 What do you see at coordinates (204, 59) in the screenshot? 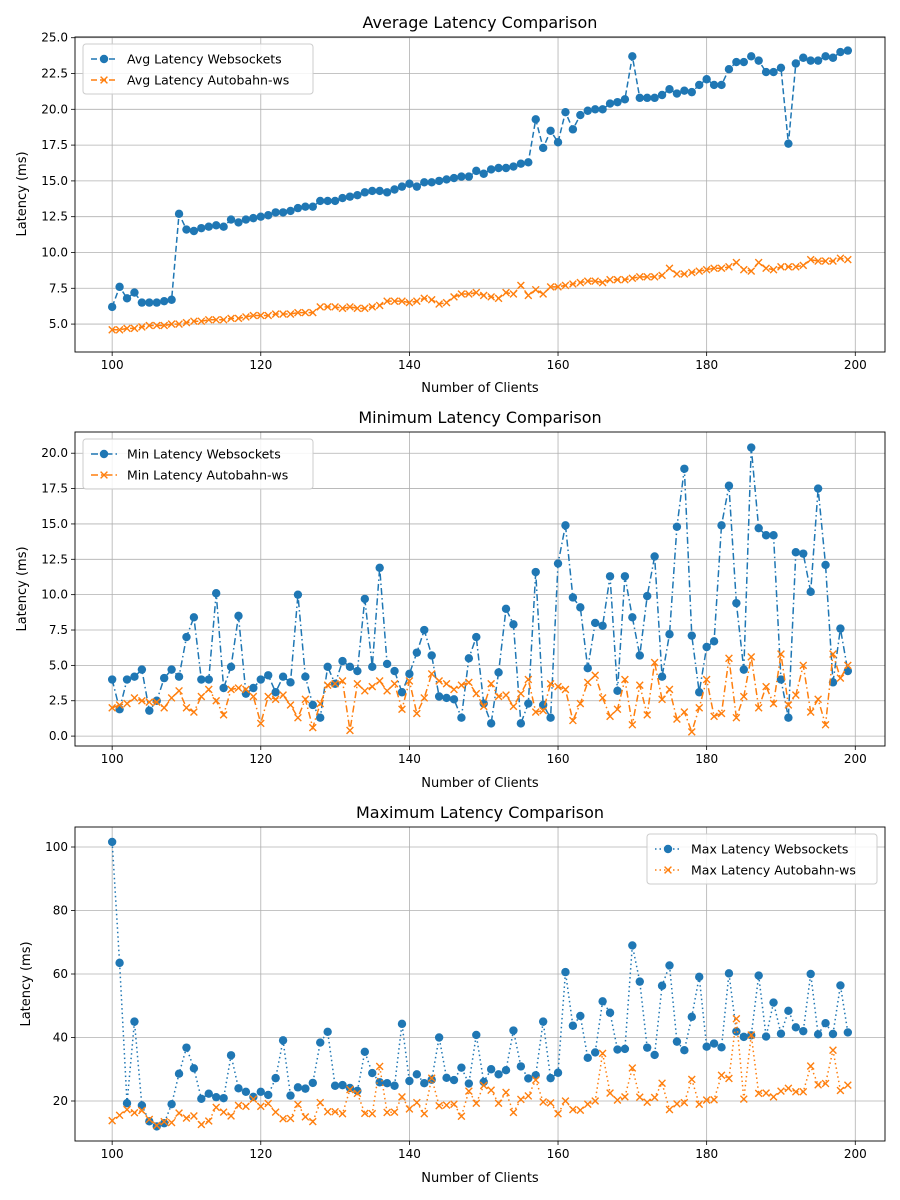
I see `avg-legend-label: Avg Latency Websockets` at bounding box center [204, 59].